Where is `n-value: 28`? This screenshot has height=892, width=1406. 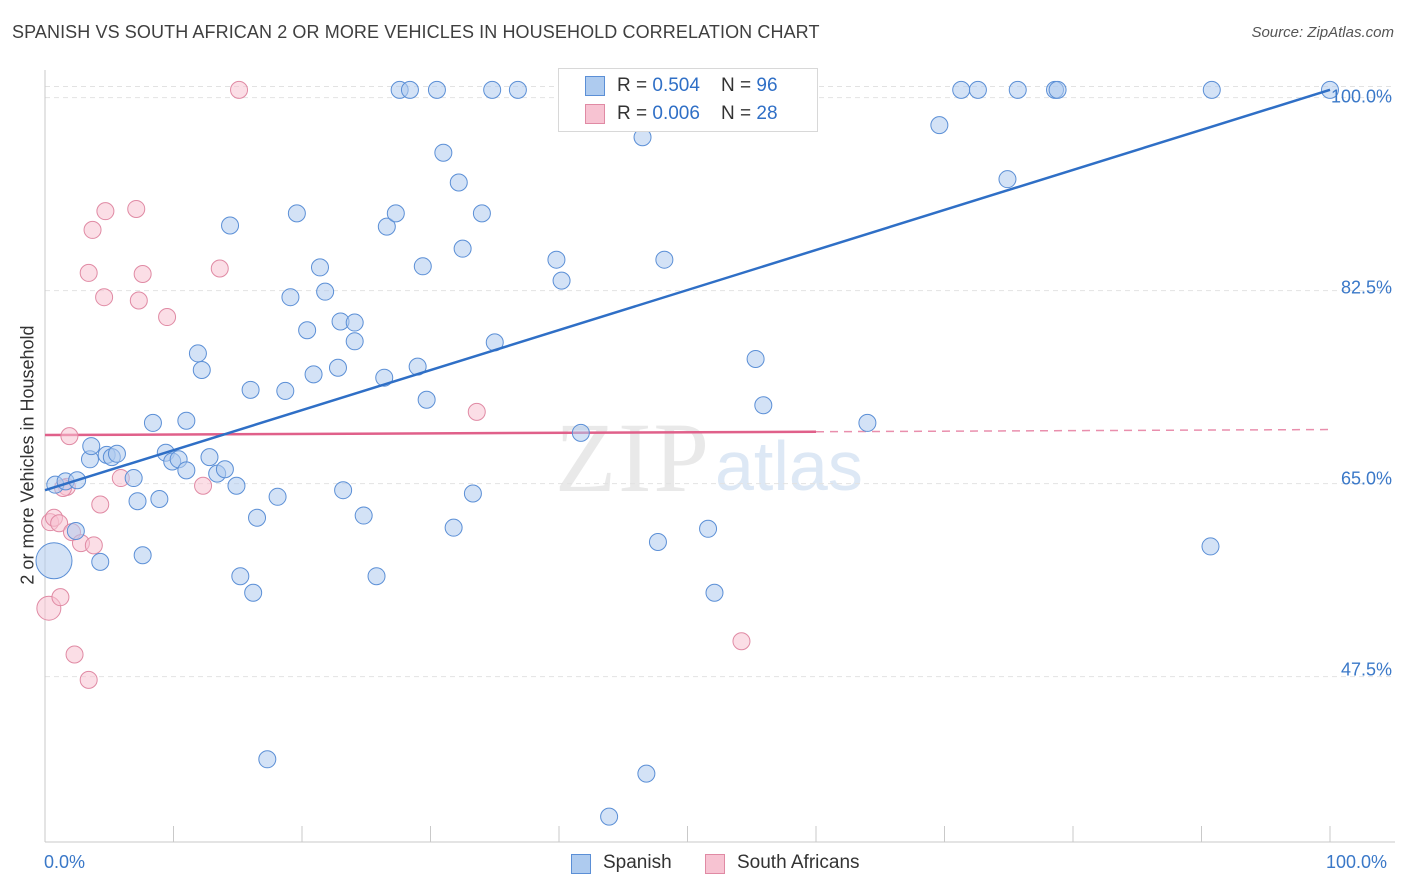 n-value: 28 is located at coordinates (767, 113).